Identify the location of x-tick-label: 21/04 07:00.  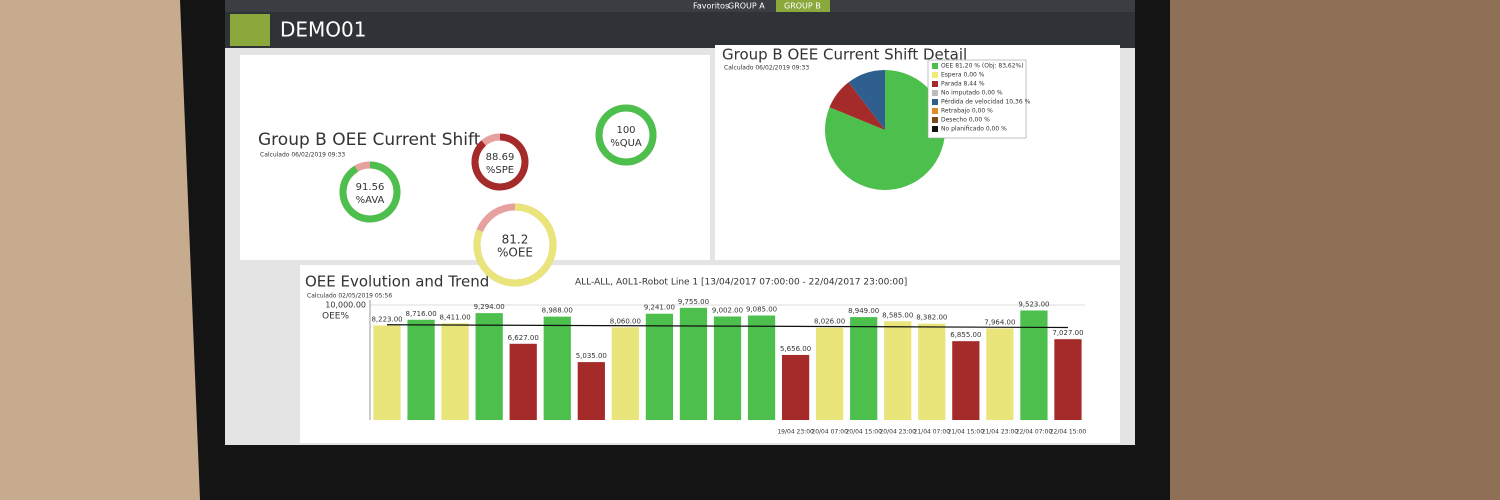
(932, 432).